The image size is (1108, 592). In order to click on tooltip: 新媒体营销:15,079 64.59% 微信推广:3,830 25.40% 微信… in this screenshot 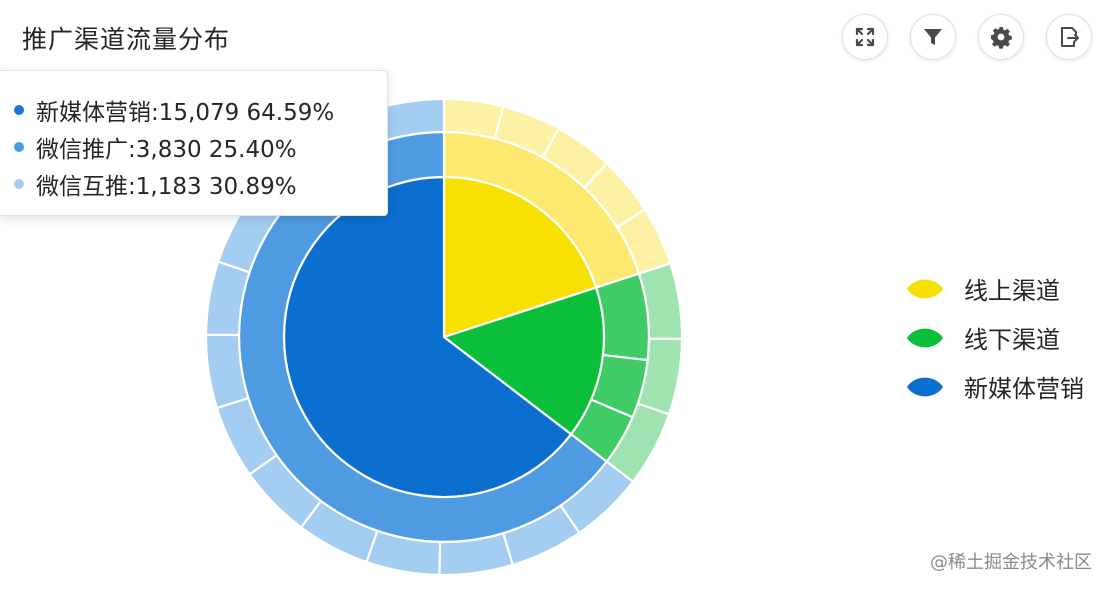, I will do `click(194, 143)`.